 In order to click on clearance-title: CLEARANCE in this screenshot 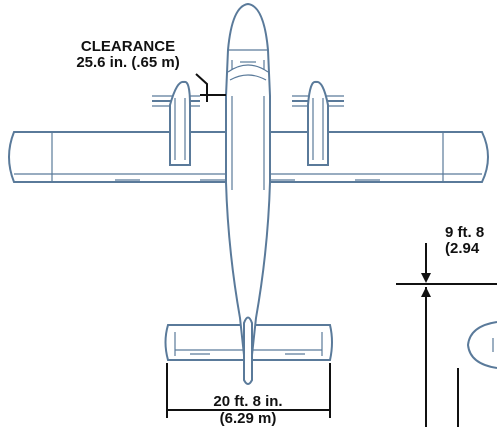, I will do `click(128, 46)`.